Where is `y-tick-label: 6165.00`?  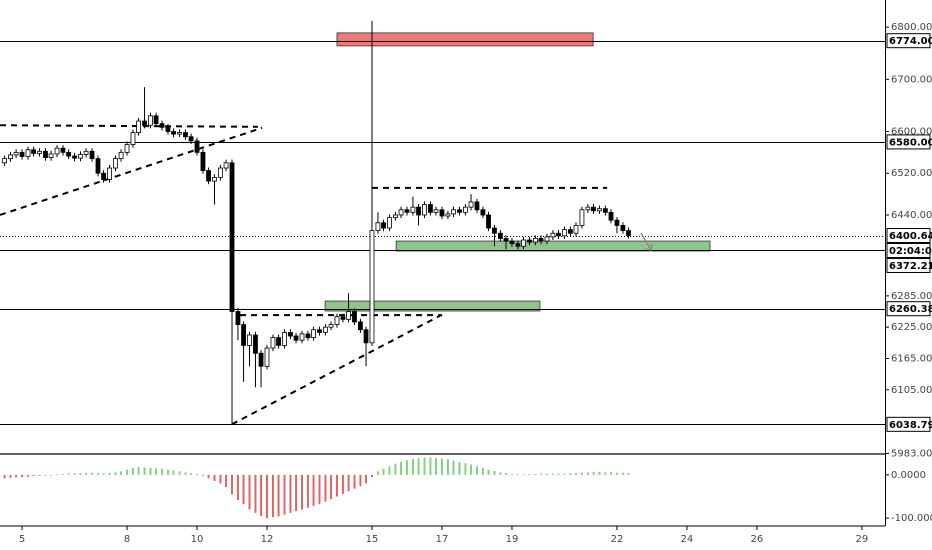 y-tick-label: 6165.00 is located at coordinates (911, 358).